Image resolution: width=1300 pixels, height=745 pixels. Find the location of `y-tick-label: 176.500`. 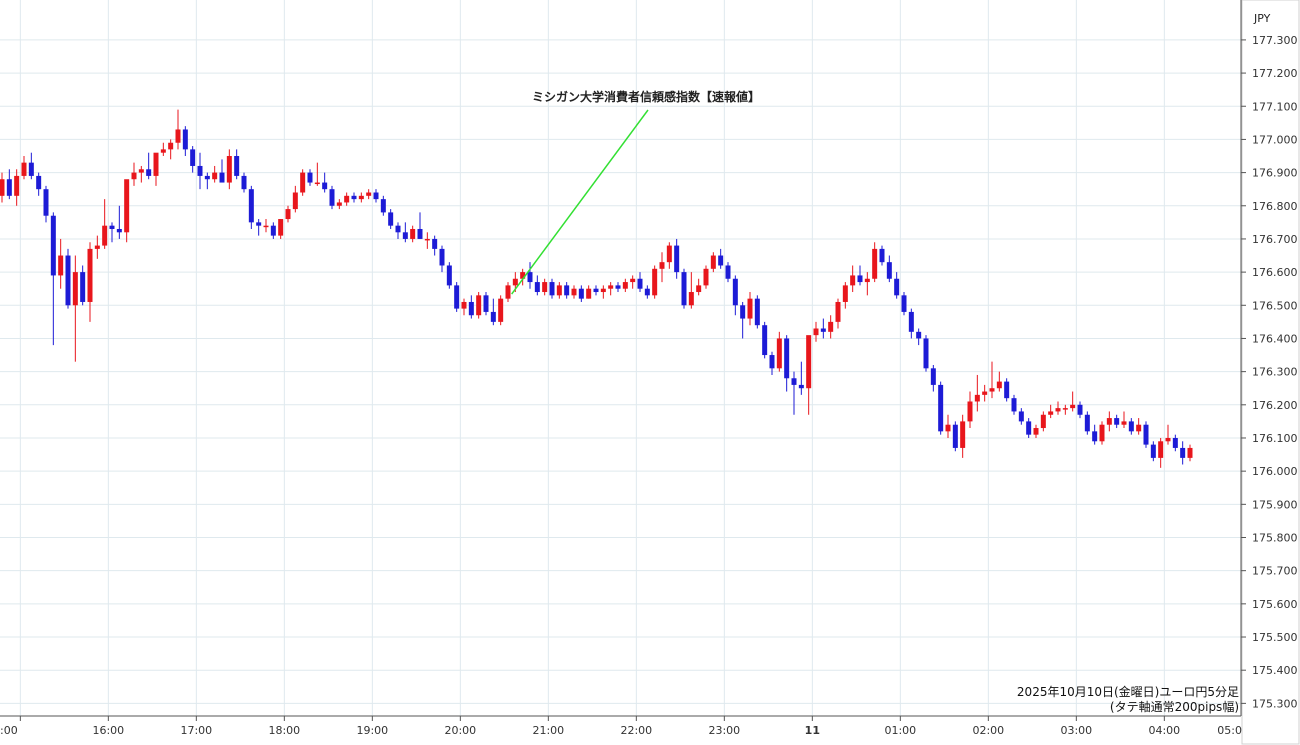

y-tick-label: 176.500 is located at coordinates (1275, 305).